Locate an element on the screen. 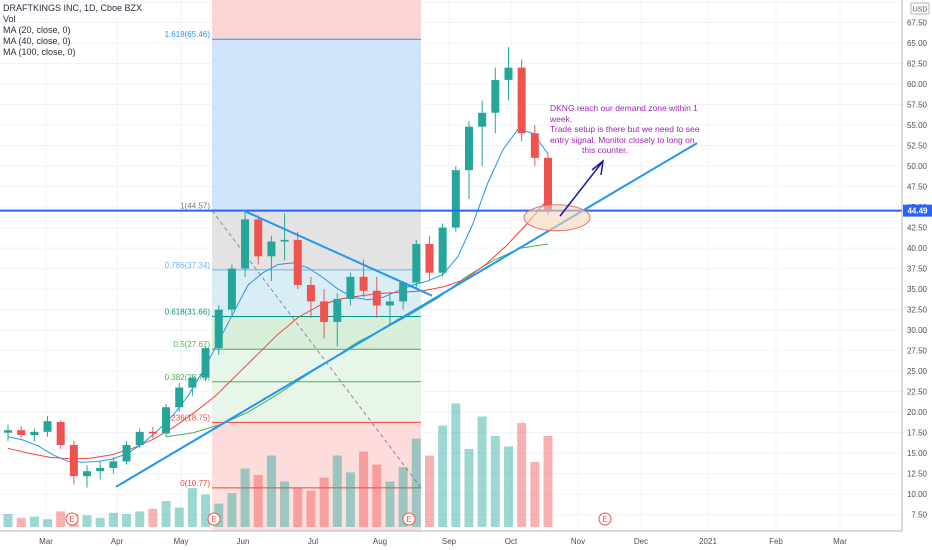 The height and width of the screenshot is (550, 932). trade-note-line: entry signal. Monitor closely to long on is located at coordinates (622, 139).